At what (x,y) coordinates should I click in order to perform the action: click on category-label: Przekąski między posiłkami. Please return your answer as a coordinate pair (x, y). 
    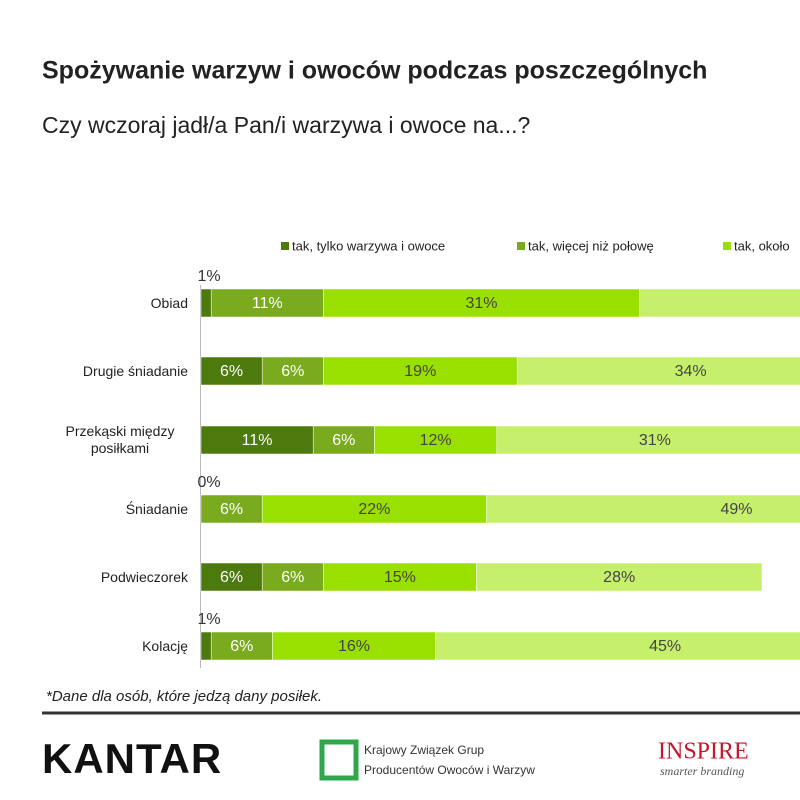
    Looking at the image, I should click on (120, 439).